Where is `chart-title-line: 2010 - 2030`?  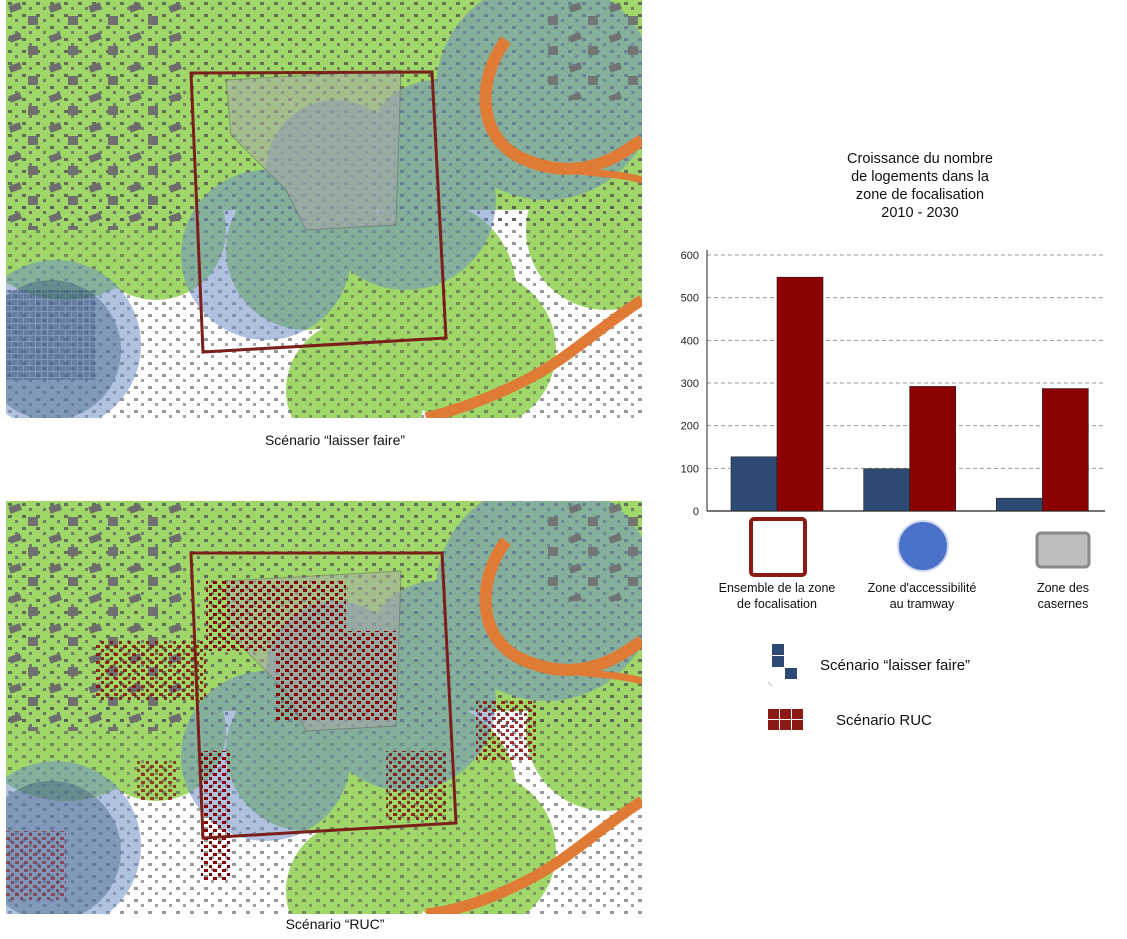 chart-title-line: 2010 - 2030 is located at coordinates (920, 213).